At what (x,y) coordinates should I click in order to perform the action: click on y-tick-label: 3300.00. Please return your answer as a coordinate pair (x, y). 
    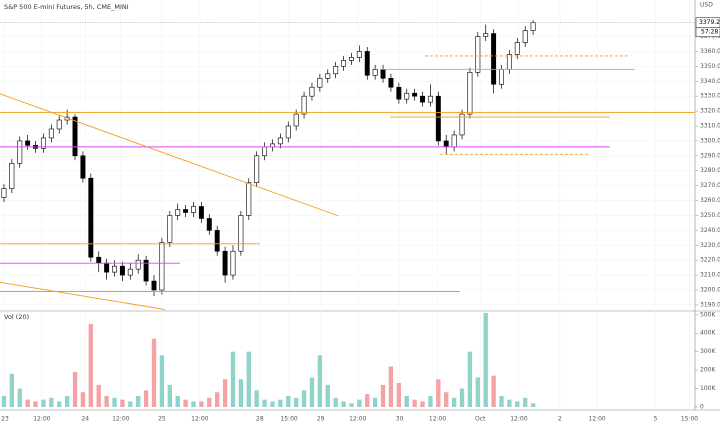
    Looking at the image, I should click on (710, 140).